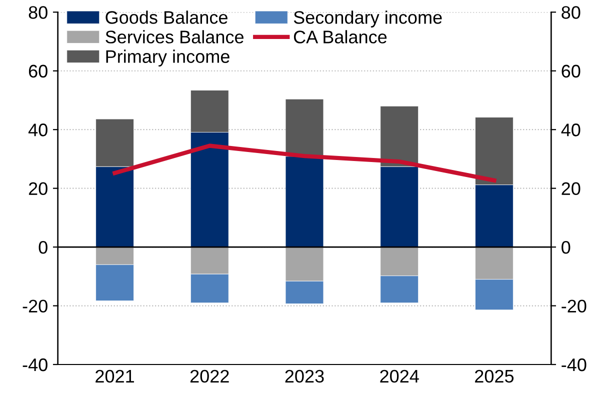 The height and width of the screenshot is (405, 609). Describe the element at coordinates (571, 71) in the screenshot. I see `y2-tick-label: 60` at that location.